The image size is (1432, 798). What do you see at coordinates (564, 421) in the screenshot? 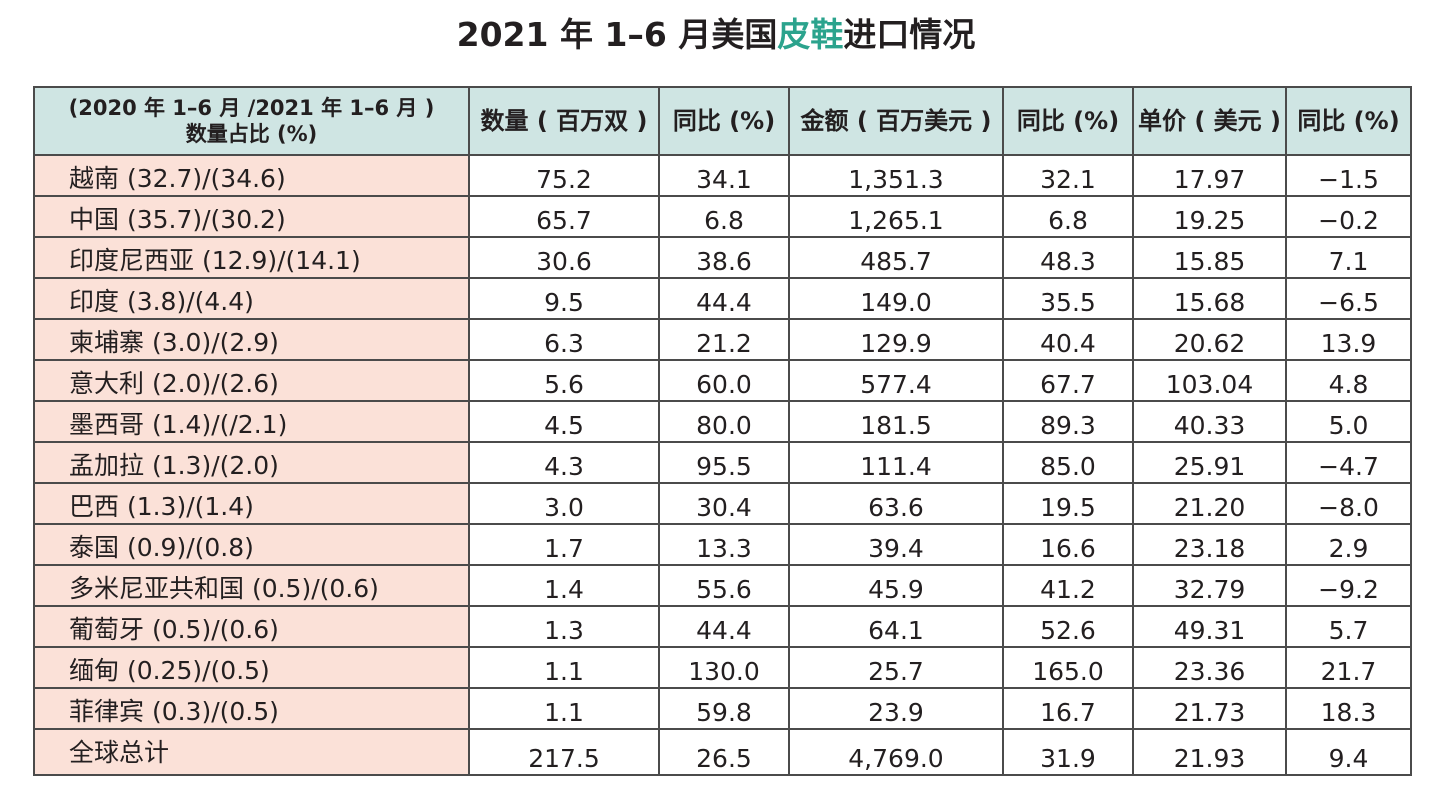
I see `quantity-cell: 4.5` at bounding box center [564, 421].